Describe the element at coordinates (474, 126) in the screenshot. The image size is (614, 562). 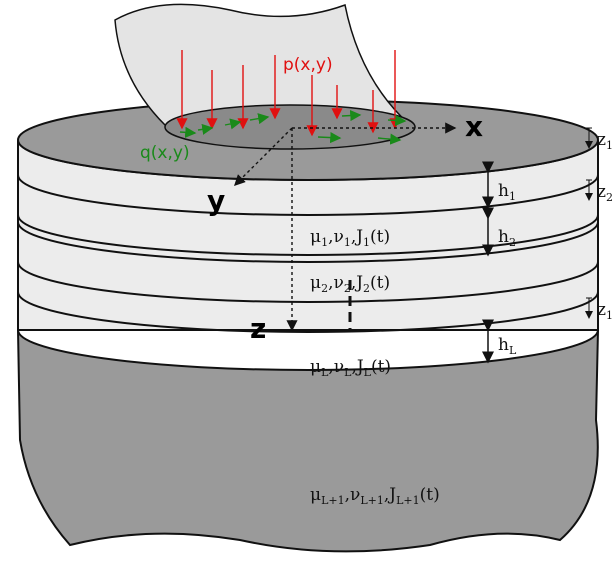
I see `x-axis-label: x` at that location.